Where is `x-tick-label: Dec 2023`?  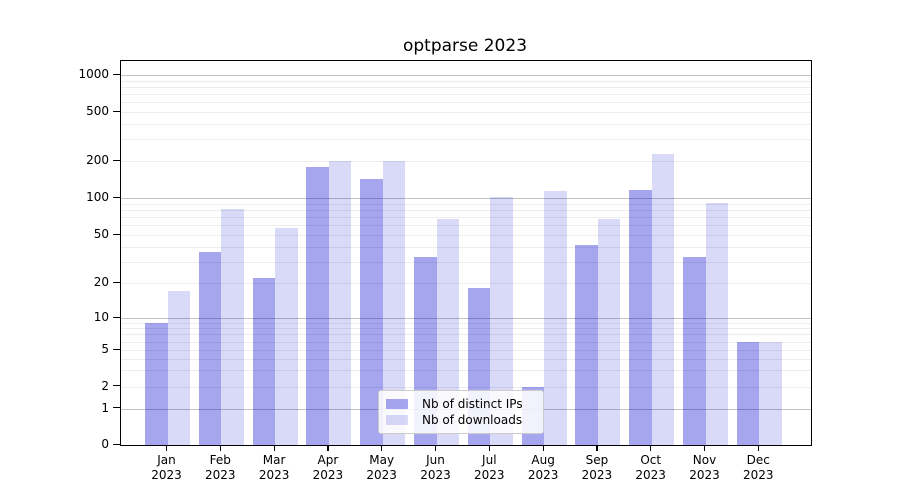 x-tick-label: Dec 2023 is located at coordinates (758, 468).